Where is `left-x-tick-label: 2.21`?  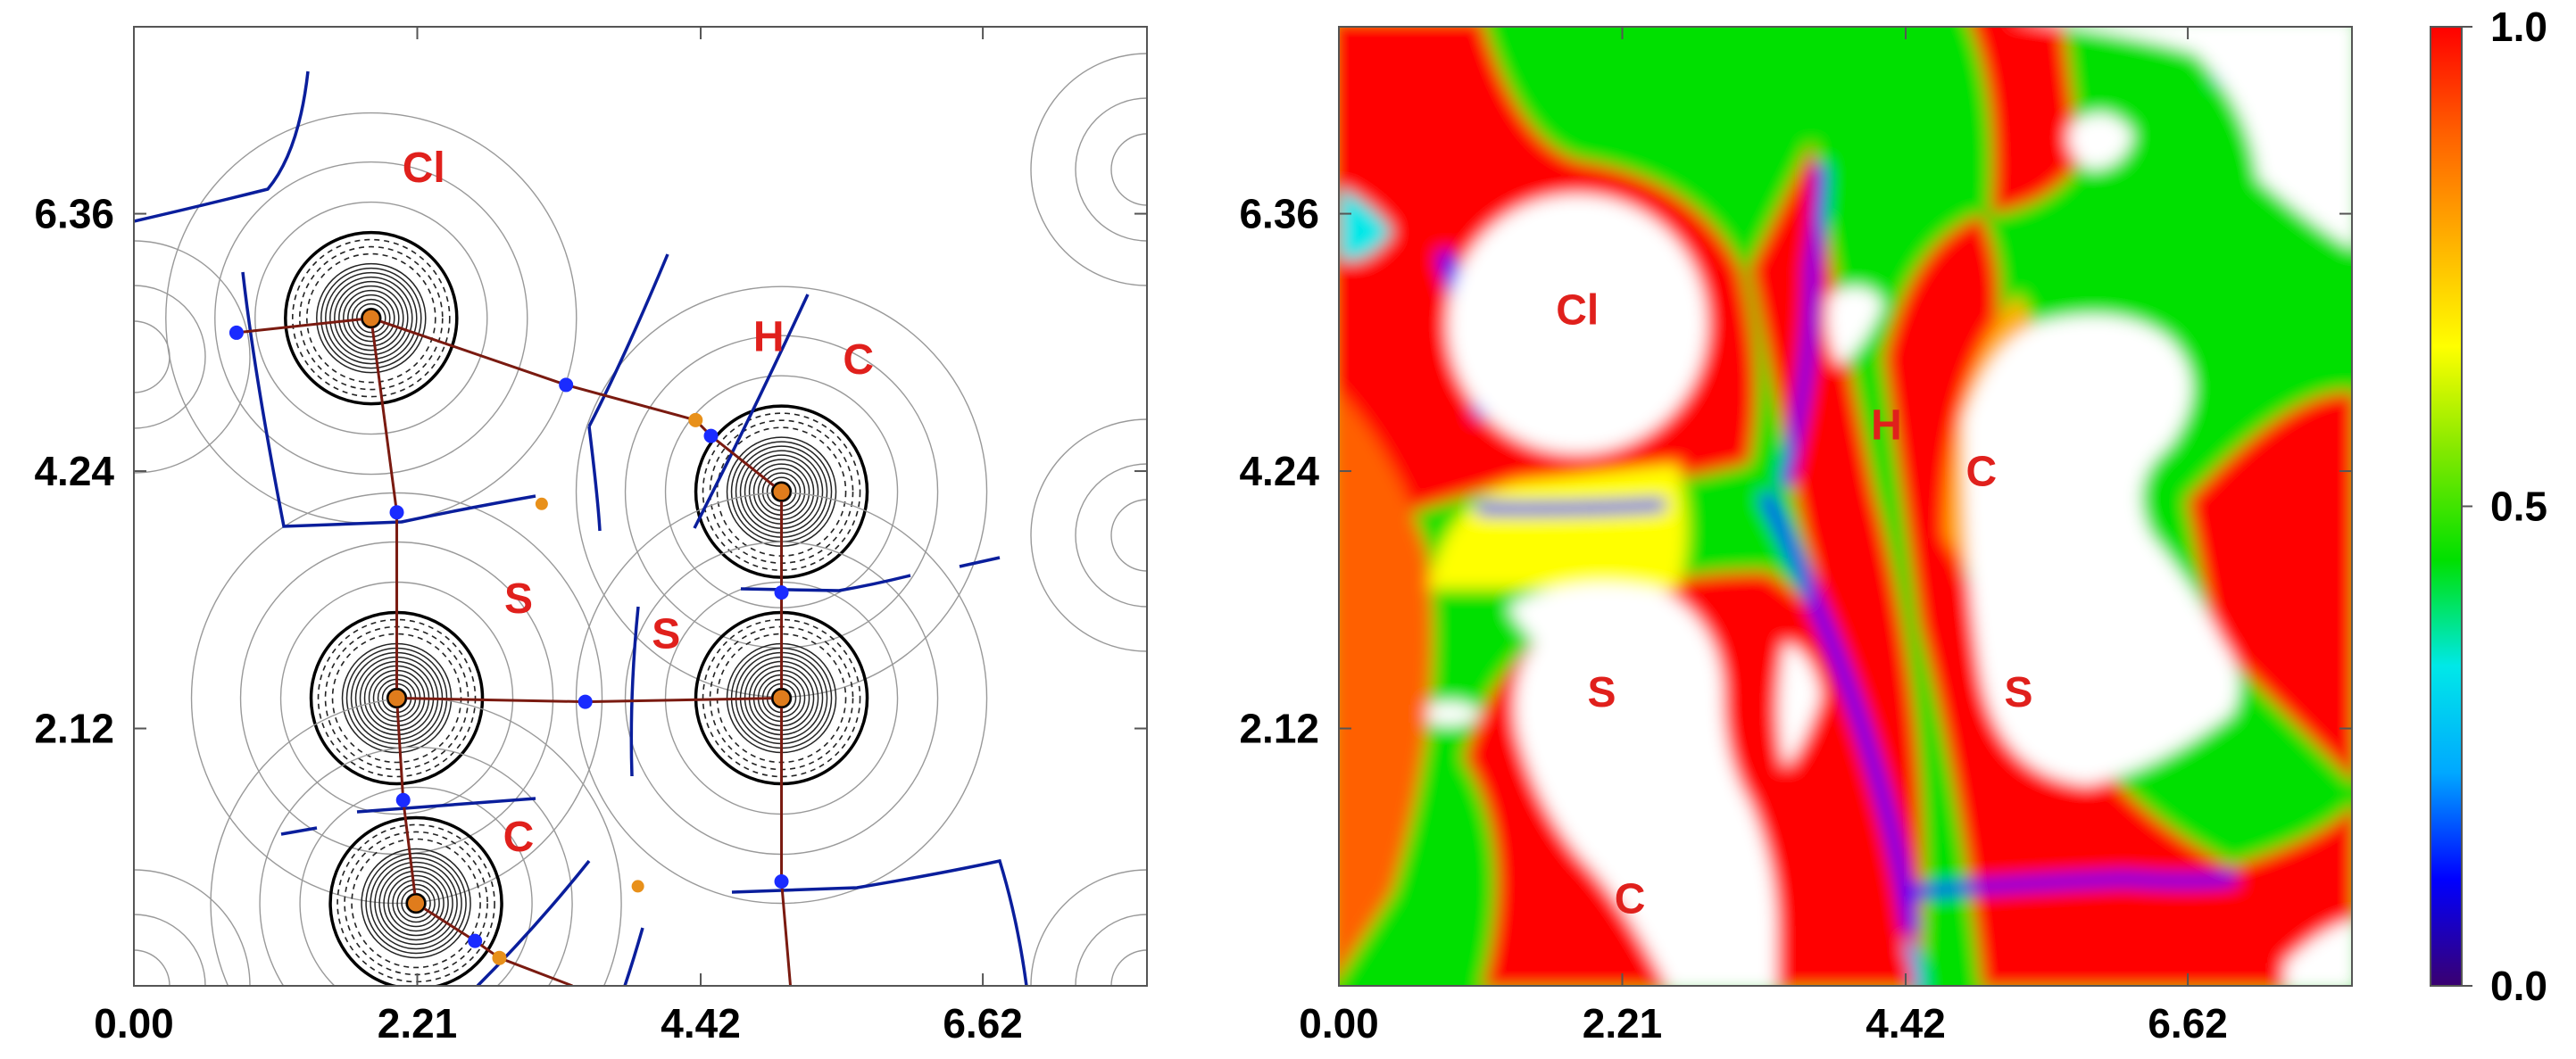 left-x-tick-label: 2.21 is located at coordinates (418, 1024).